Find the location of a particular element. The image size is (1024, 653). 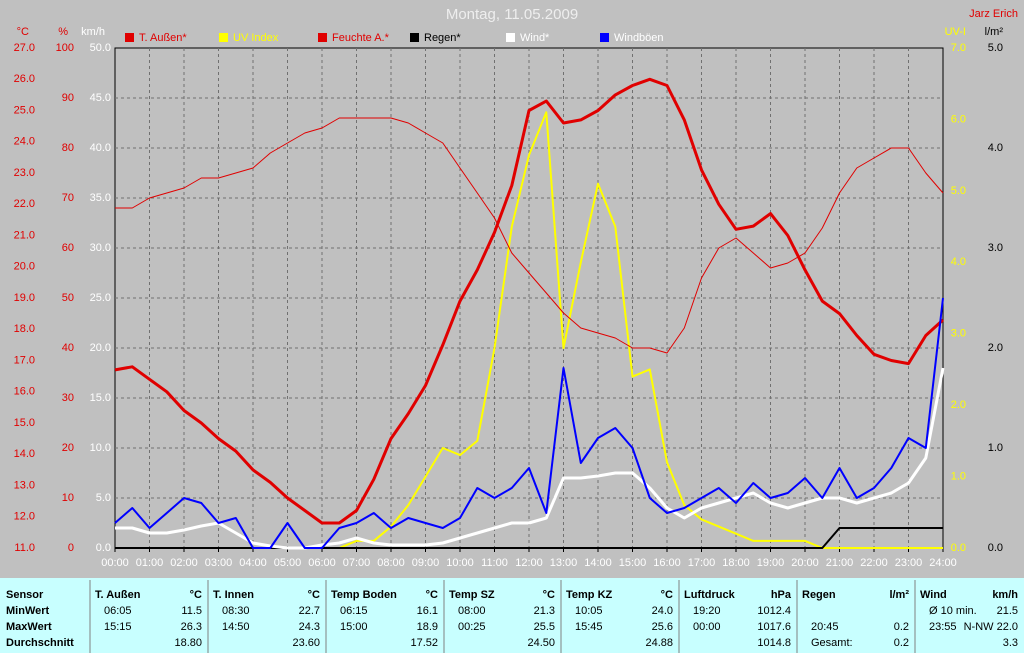

cell-time: 06:15 is located at coordinates (354, 611).